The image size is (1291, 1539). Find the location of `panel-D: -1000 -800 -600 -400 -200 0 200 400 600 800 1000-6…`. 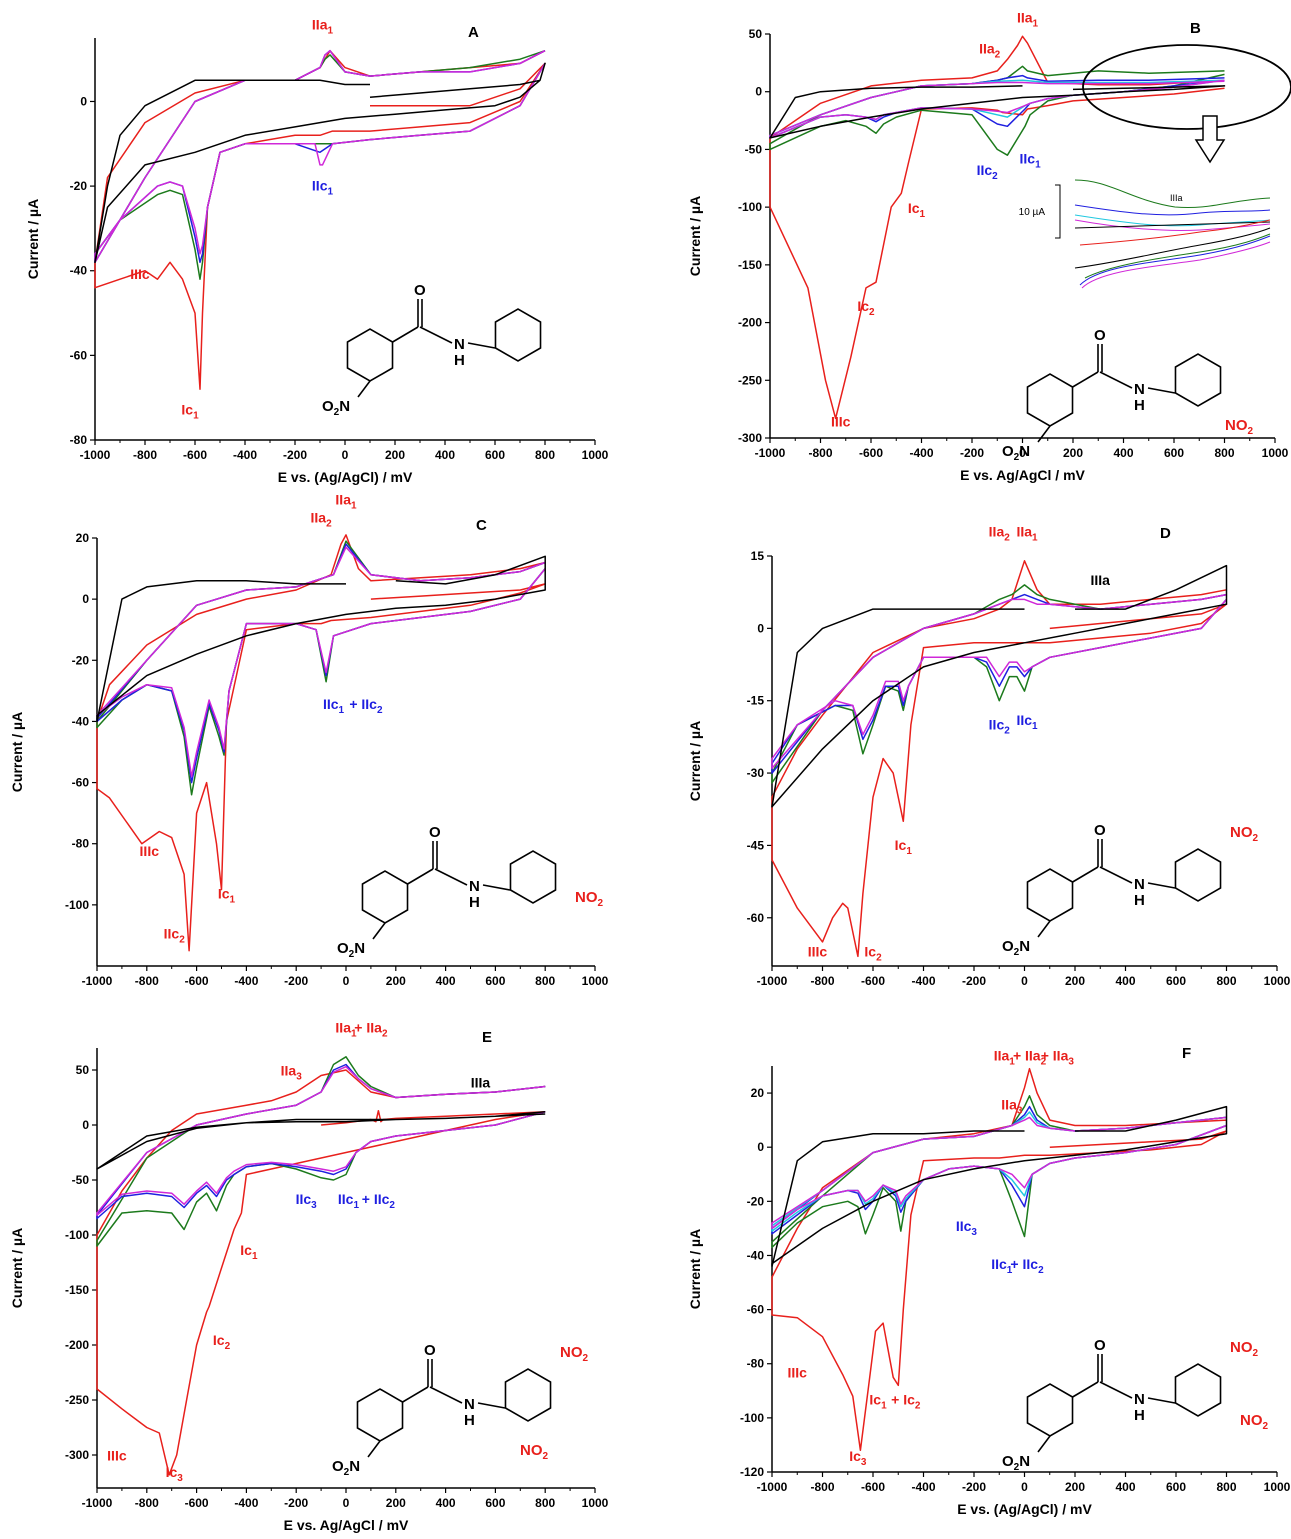

panel-D: -1000 -800 -600 -400 -200 0 200 400 600 800 1000-6… is located at coordinates (989, 756).